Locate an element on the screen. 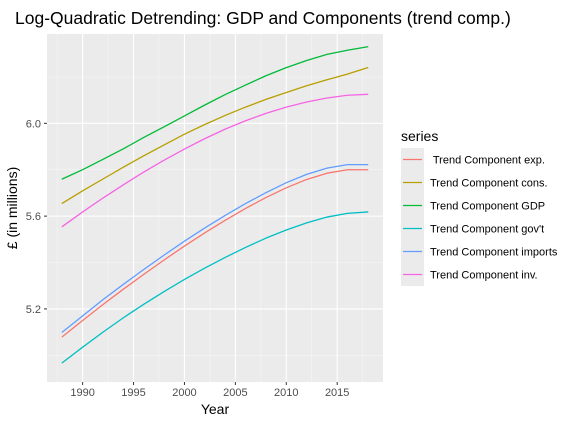 The width and height of the screenshot is (584, 425). x-tick-label: 2010 is located at coordinates (286, 393).